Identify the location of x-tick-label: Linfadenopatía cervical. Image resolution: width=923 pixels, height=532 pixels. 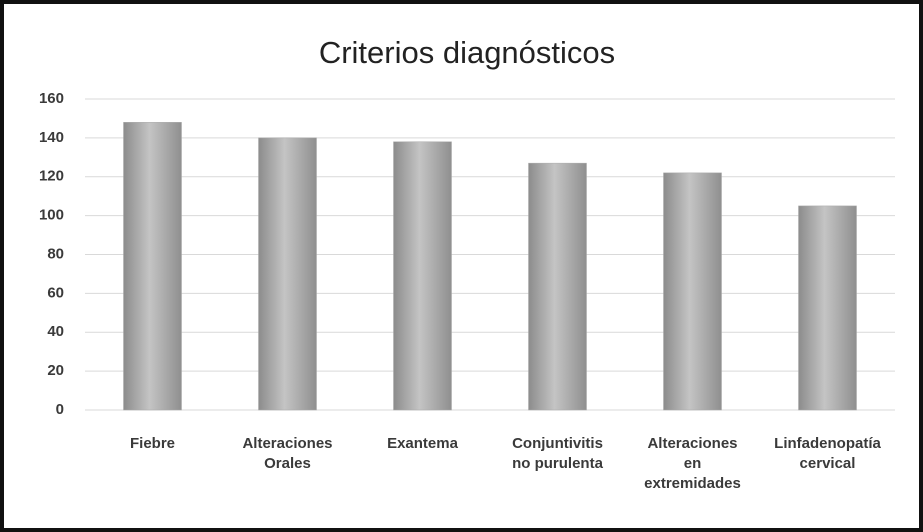
(827, 453).